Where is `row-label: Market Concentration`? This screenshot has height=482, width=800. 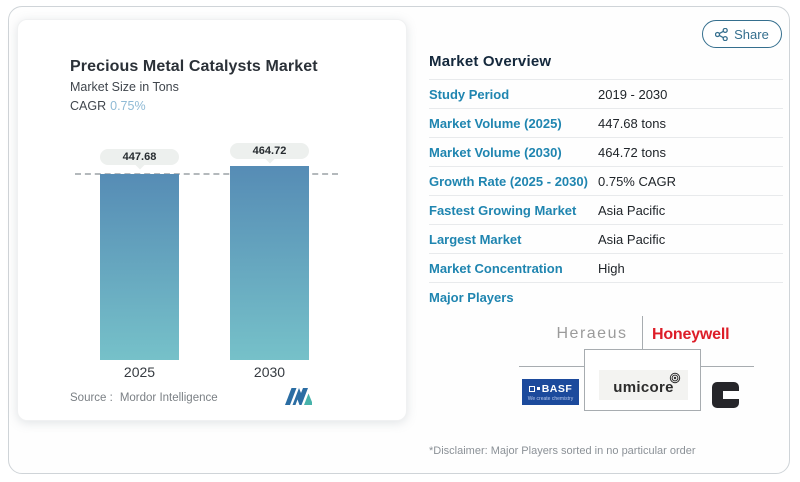 row-label: Market Concentration is located at coordinates (496, 268).